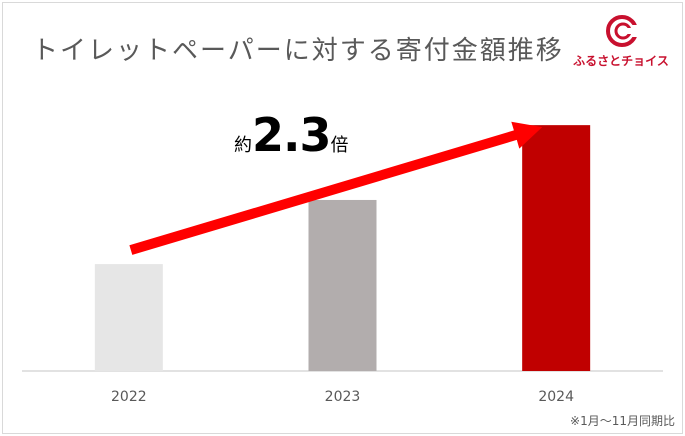 The image size is (685, 436). I want to click on brand-name: ふるさとチョイス, so click(621, 61).